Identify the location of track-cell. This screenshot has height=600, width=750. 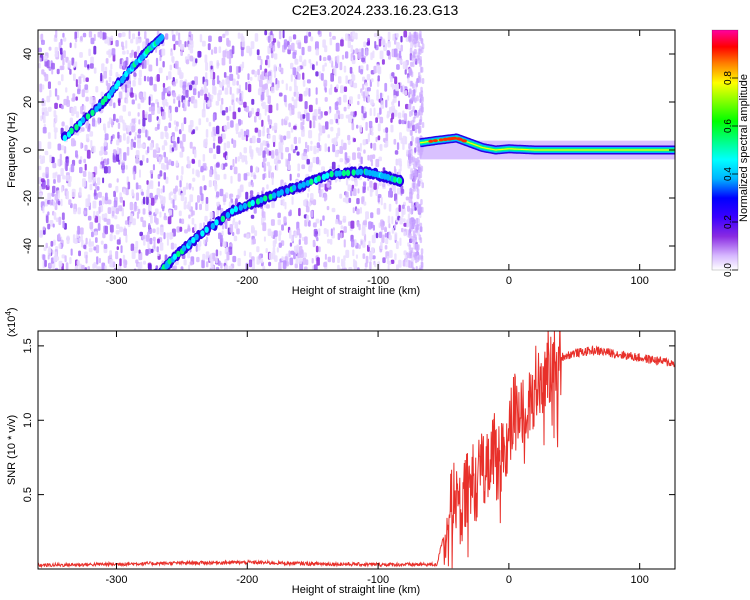
(86, 315).